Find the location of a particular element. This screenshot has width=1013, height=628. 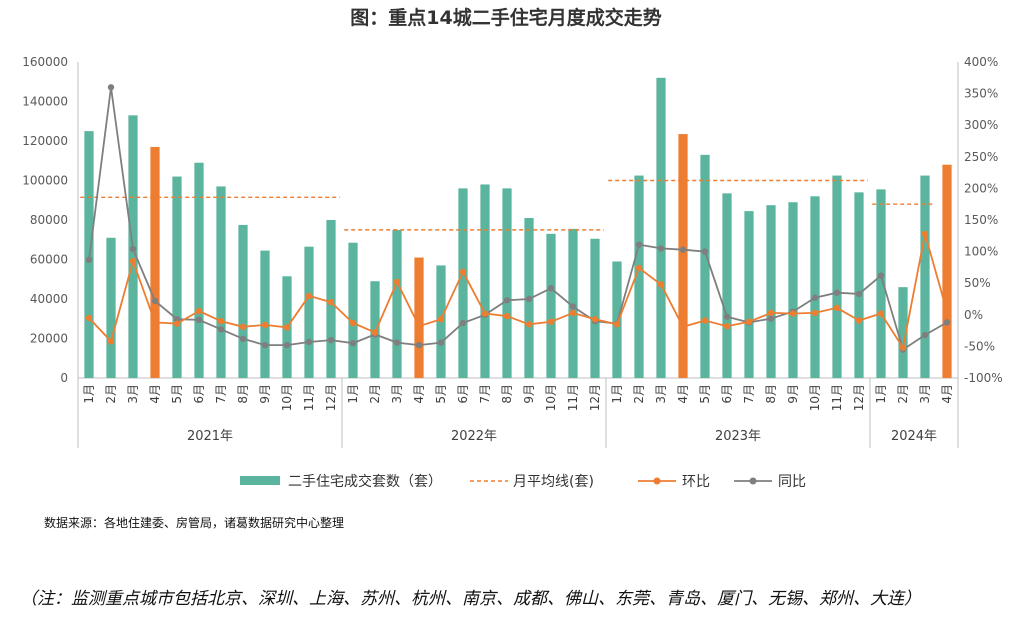

legend-average-label: 月平均线(套) is located at coordinates (553, 482).